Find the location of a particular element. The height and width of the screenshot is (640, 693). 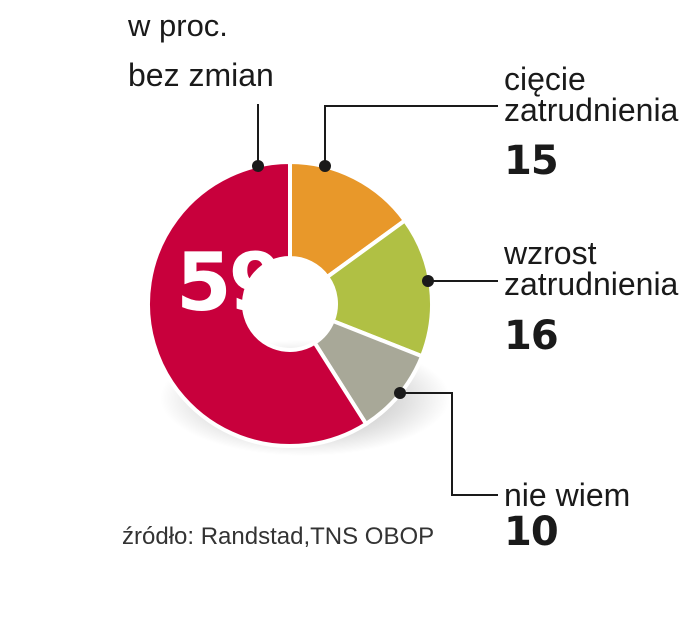

leader-dot-bez-zmian is located at coordinates (258, 166).